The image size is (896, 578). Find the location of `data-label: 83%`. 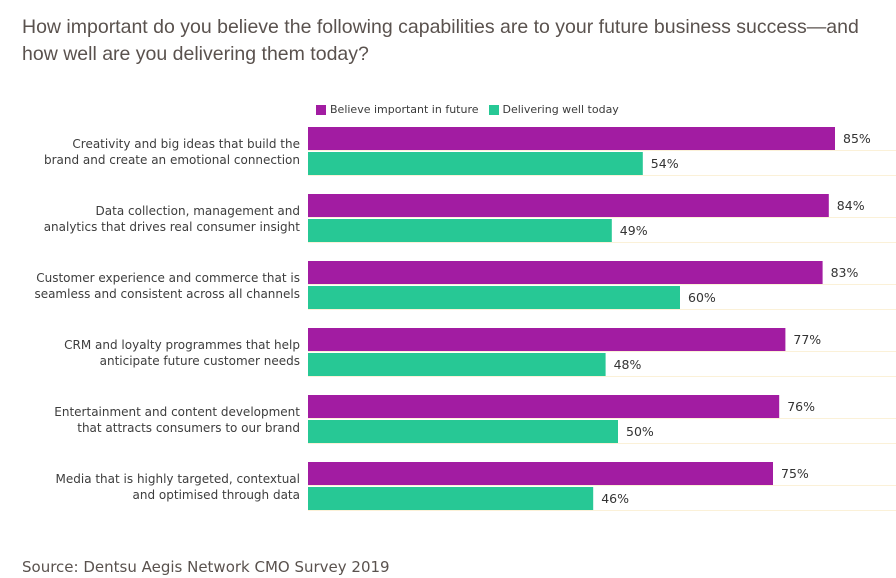

data-label: 83% is located at coordinates (845, 272).